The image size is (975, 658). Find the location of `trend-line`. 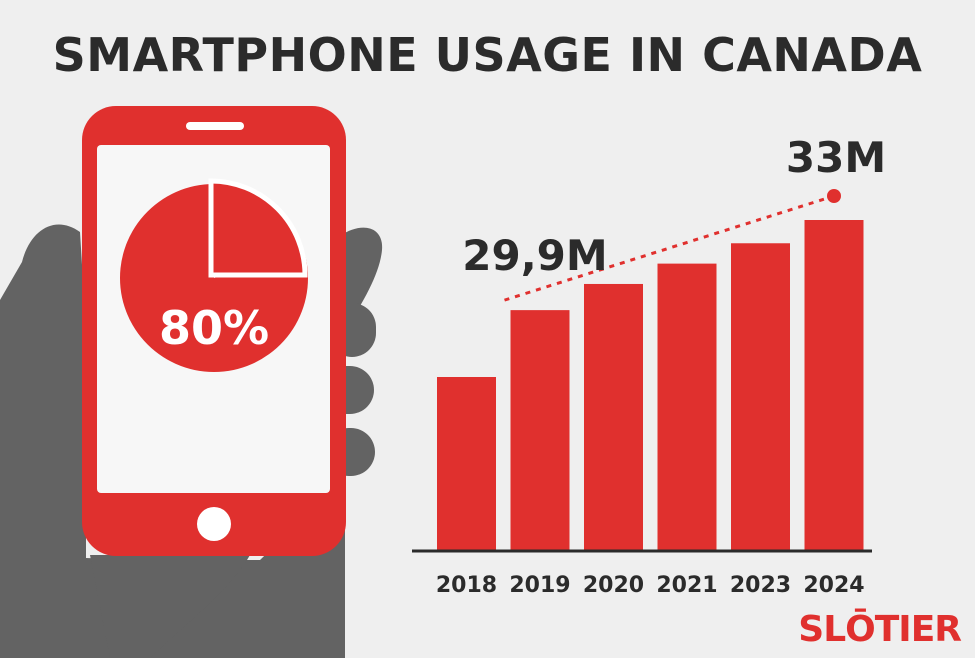

trend-line is located at coordinates (669, 248).